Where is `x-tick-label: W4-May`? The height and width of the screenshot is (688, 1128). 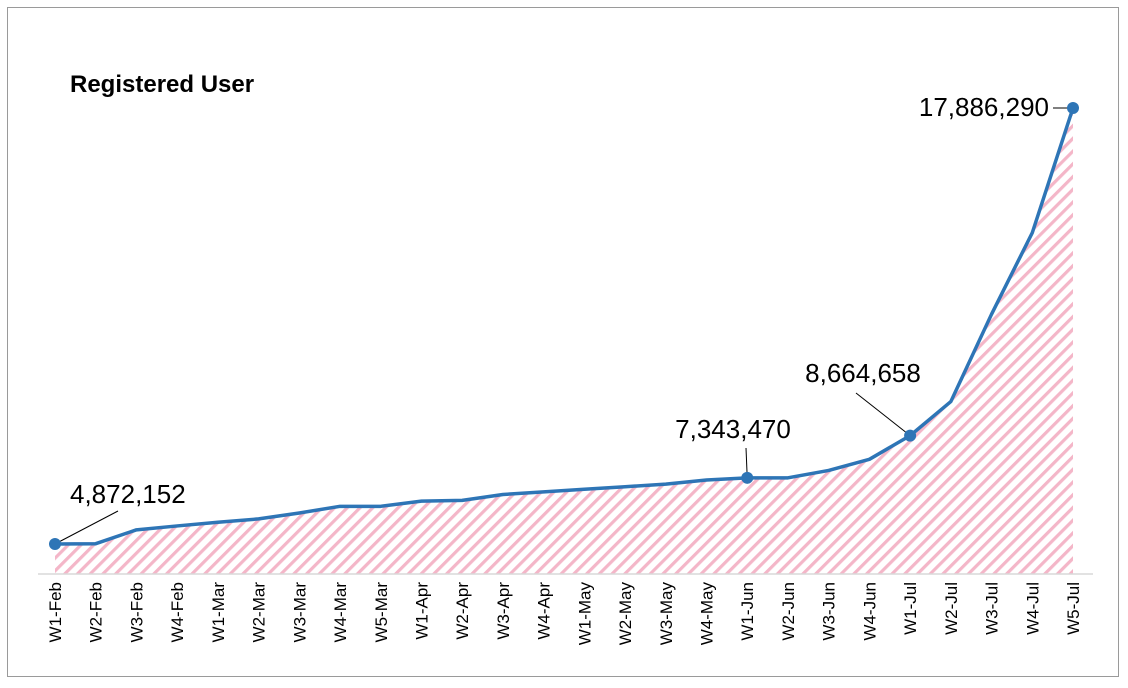 x-tick-label: W4-May is located at coordinates (707, 614).